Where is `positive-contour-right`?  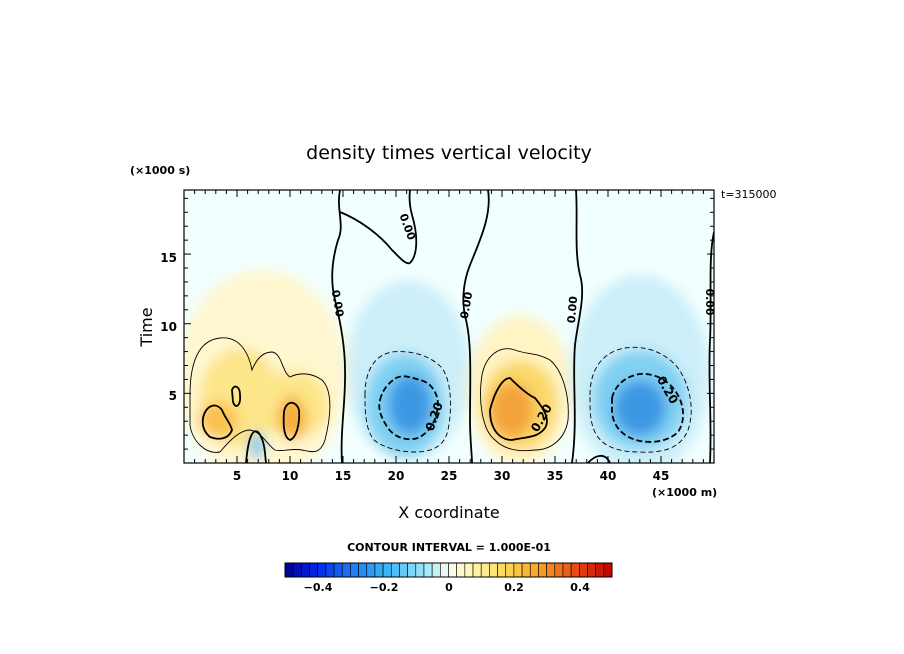 positive-contour-right is located at coordinates (524, 400).